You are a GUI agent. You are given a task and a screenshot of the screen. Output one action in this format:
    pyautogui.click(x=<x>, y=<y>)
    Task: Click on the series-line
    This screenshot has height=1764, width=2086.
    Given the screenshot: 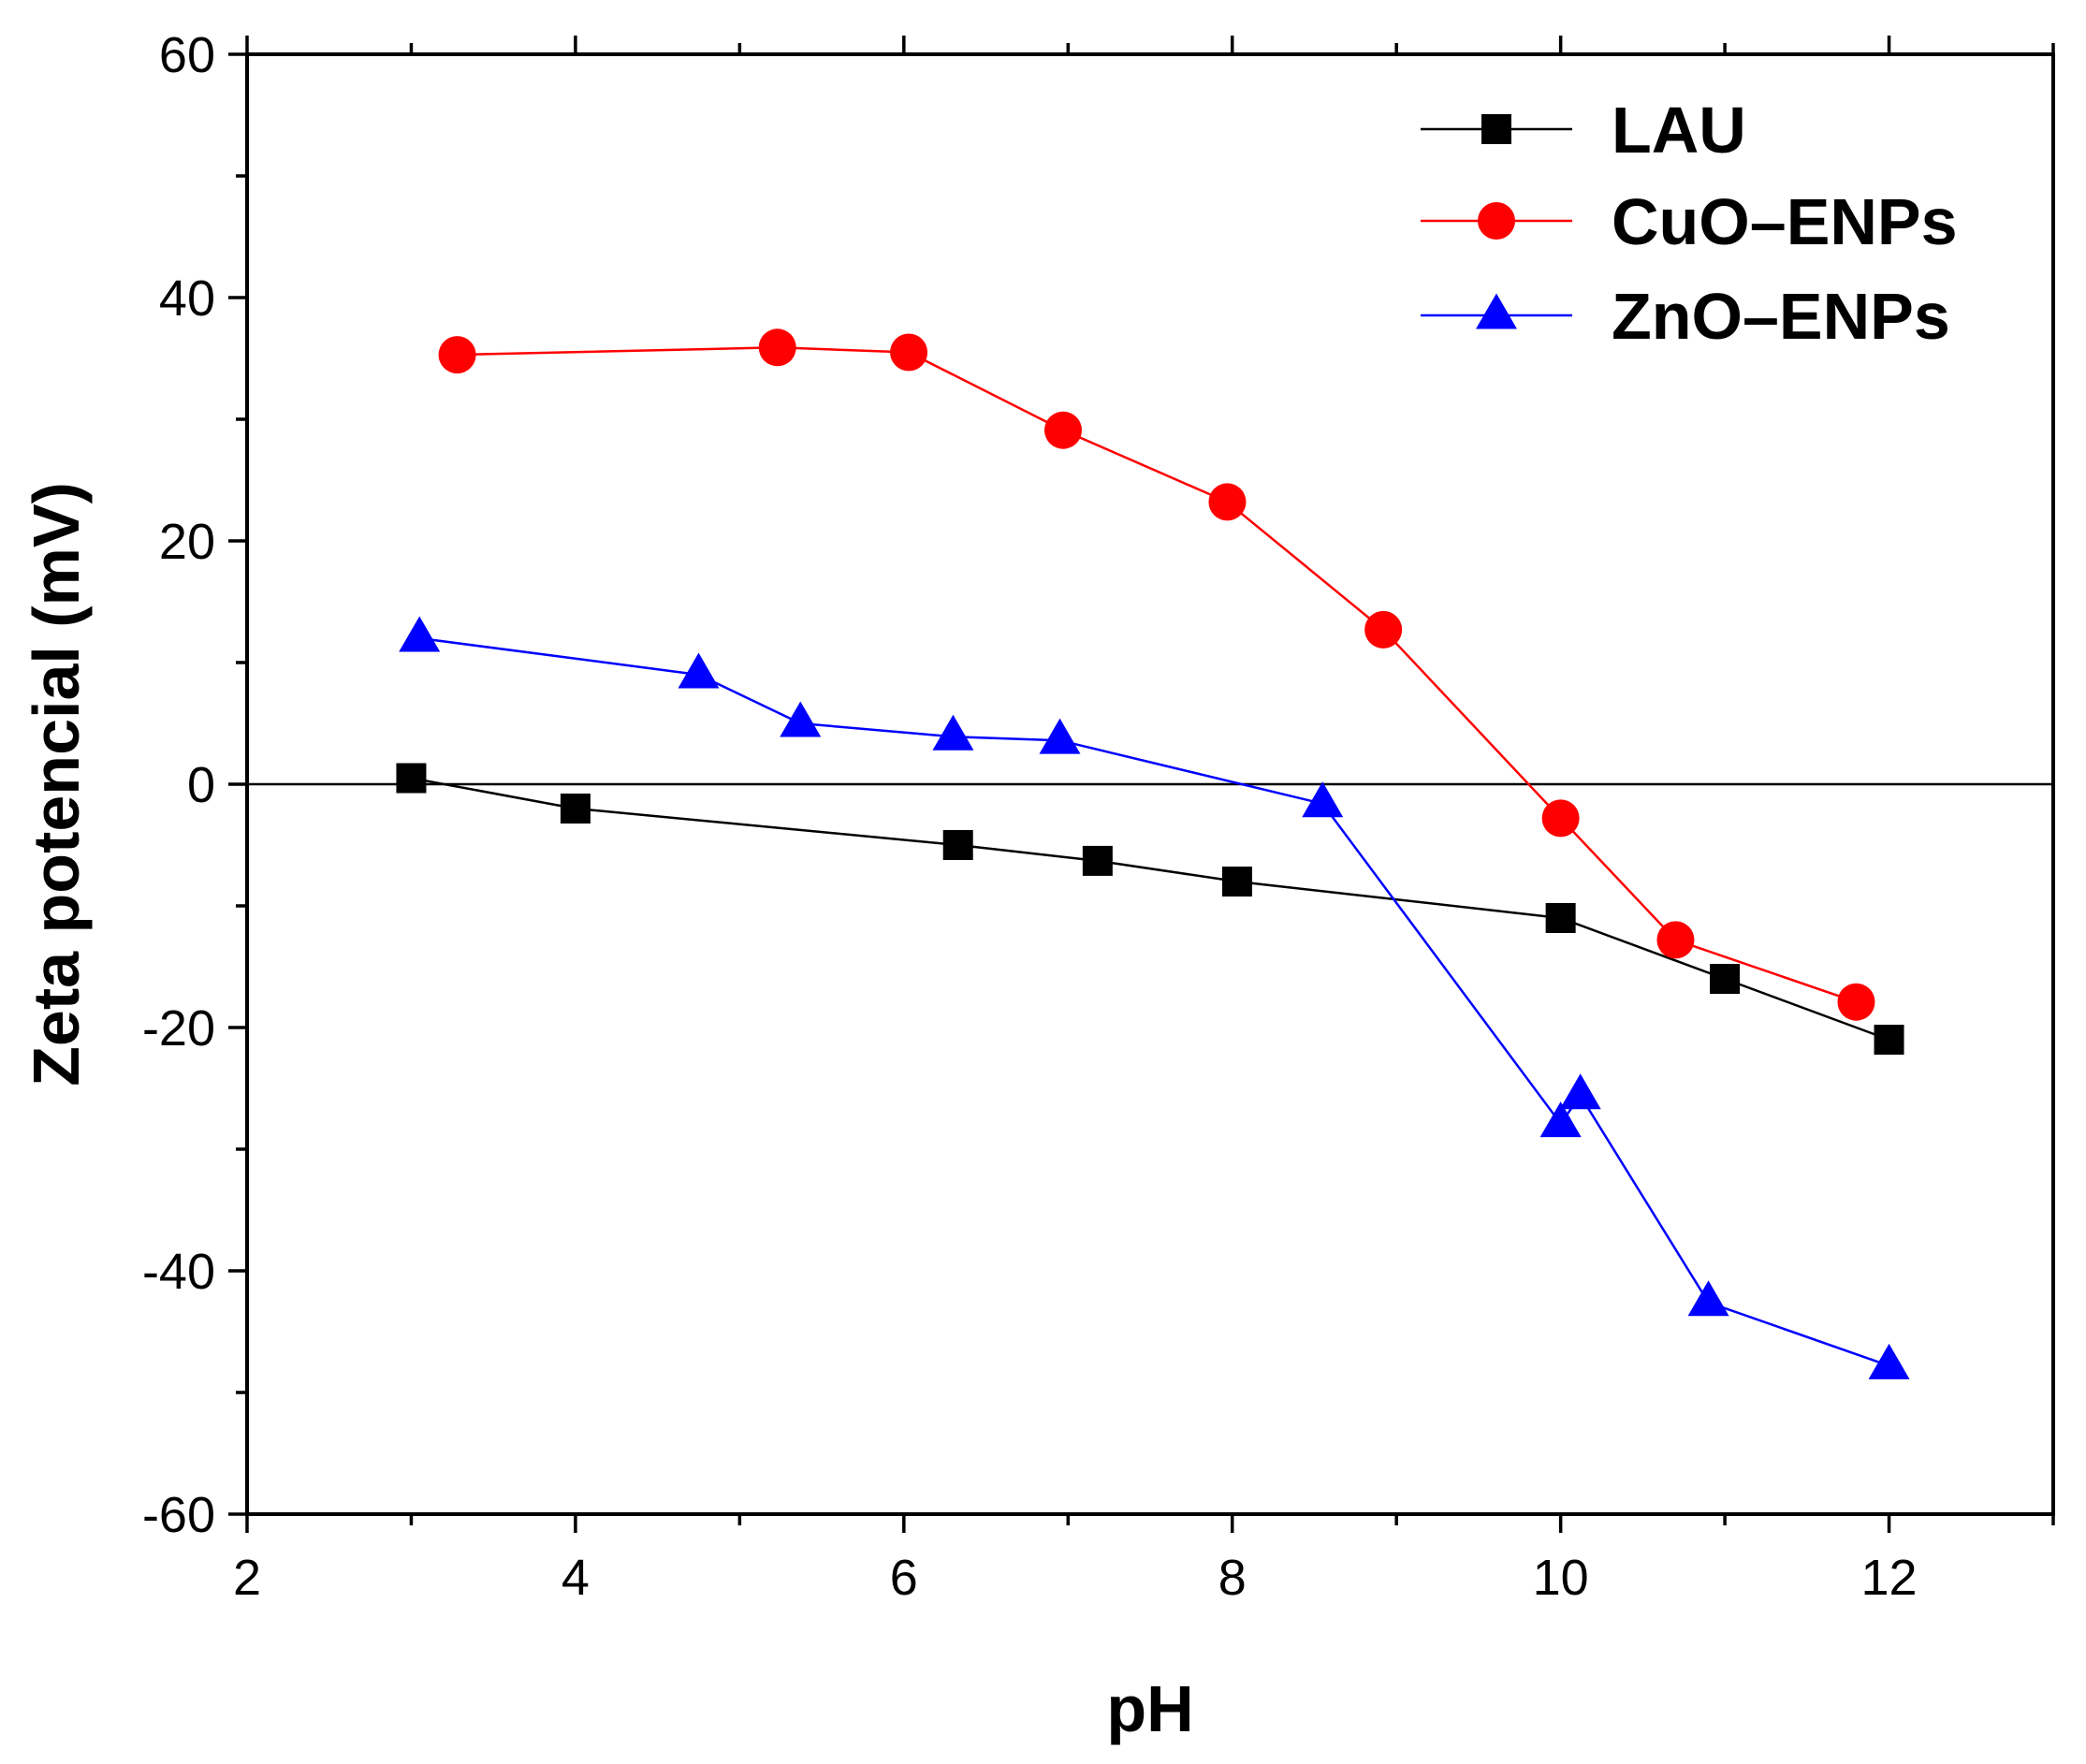 What is the action you would take?
    pyautogui.click(x=1150, y=909)
    